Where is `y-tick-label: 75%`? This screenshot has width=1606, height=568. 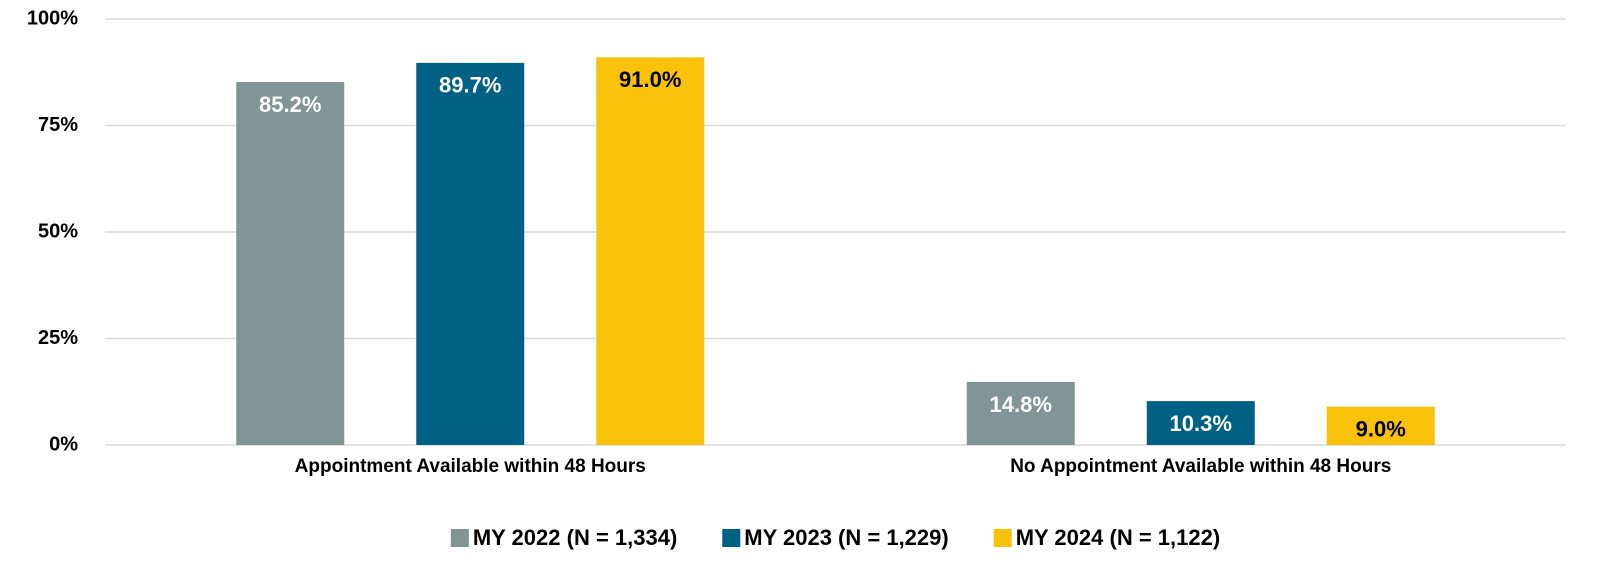 y-tick-label: 75% is located at coordinates (58, 125).